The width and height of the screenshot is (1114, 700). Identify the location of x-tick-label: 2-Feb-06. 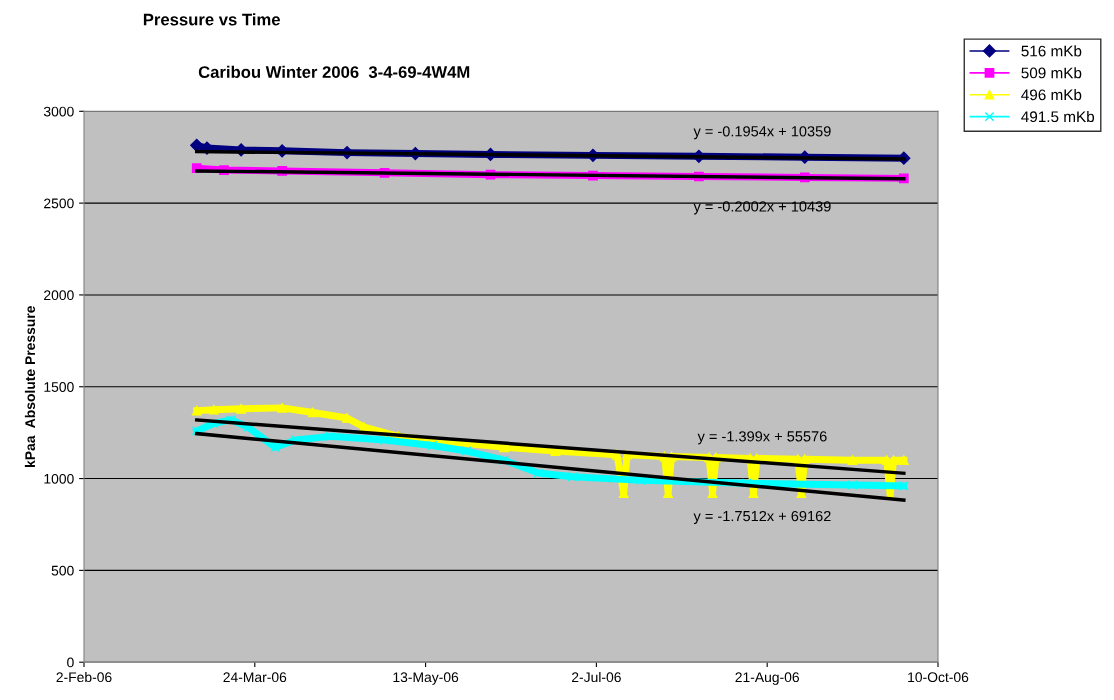
(84, 677).